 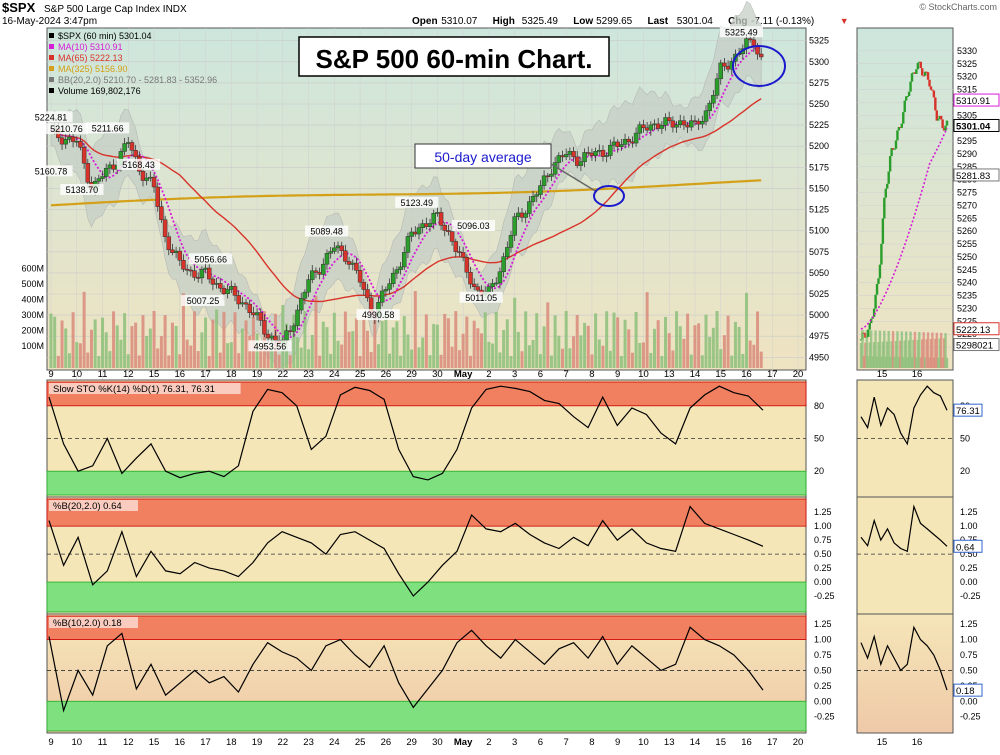 What do you see at coordinates (270, 346) in the screenshot?
I see `price-label-8: 4953.56` at bounding box center [270, 346].